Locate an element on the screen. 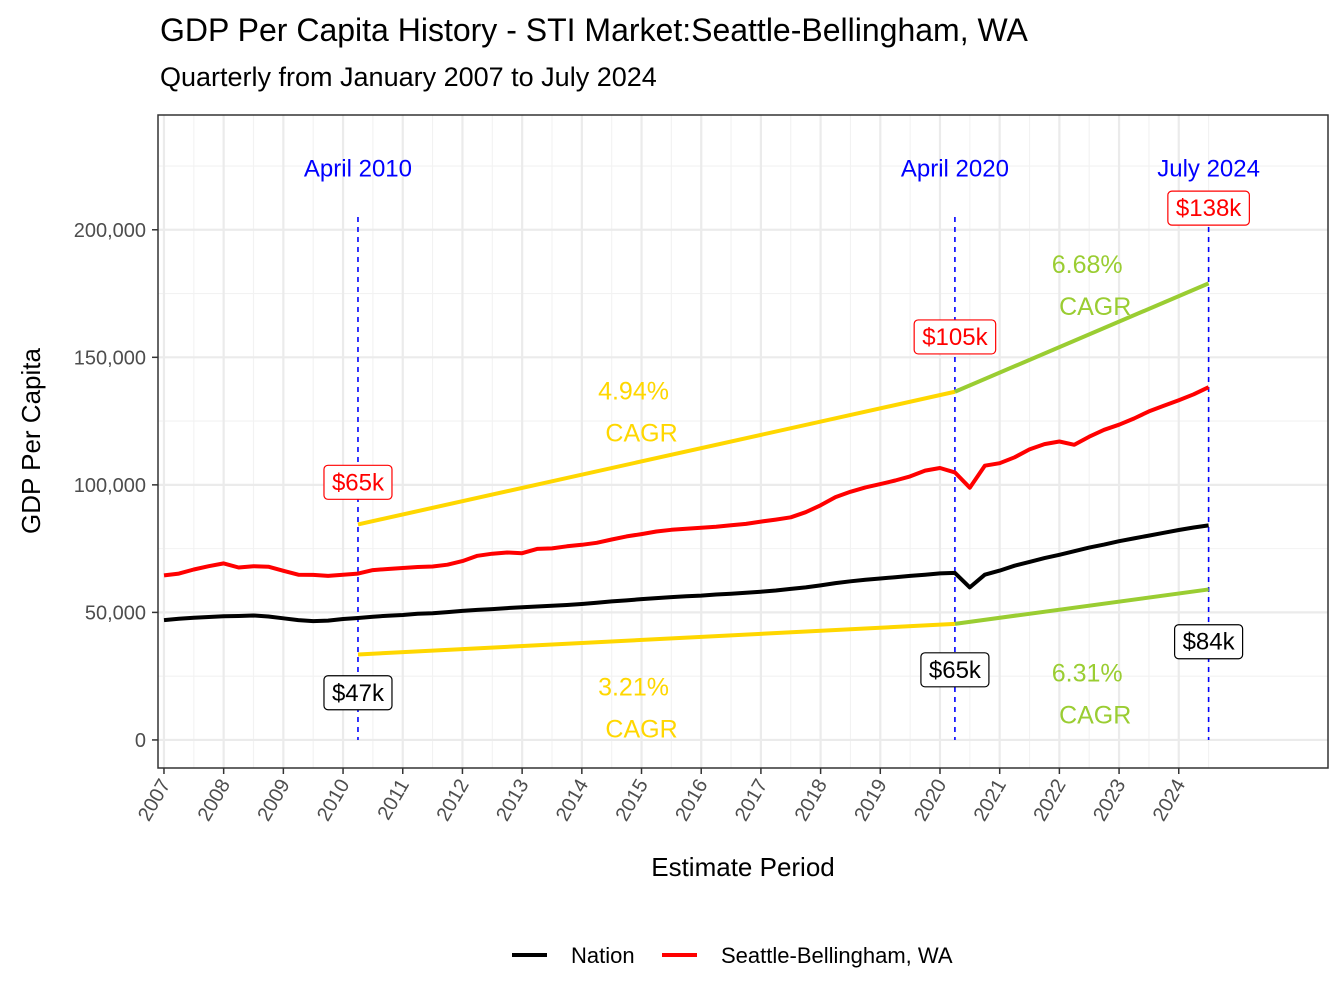 This screenshot has height=1008, width=1344. cagr-label: 6.31% CAGR is located at coordinates (1092, 694).